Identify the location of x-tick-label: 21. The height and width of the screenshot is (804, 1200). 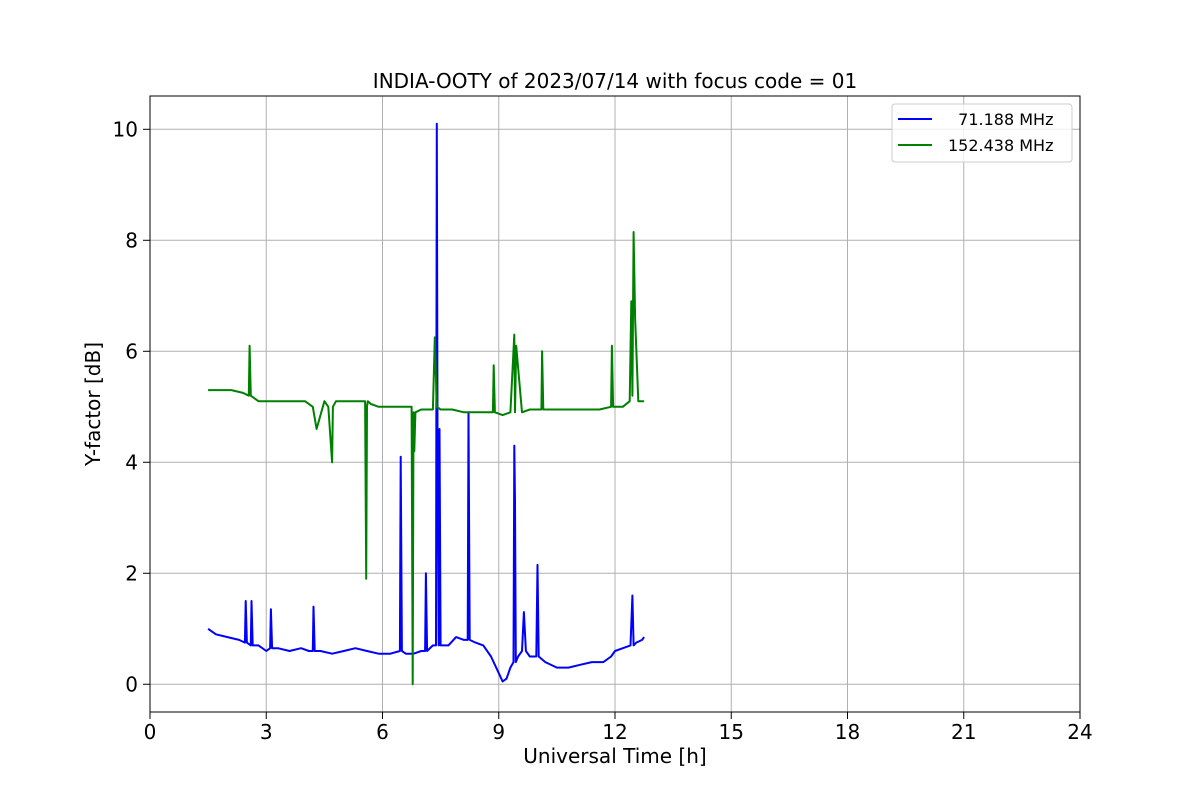
(963, 732).